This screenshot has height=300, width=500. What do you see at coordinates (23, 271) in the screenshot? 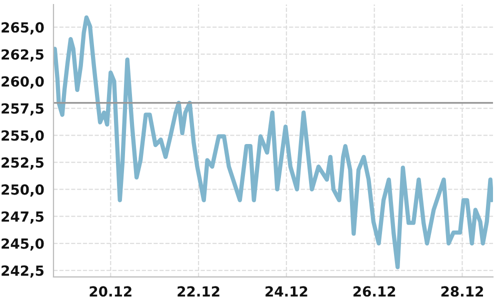
I see `y-tick-label: 242,5` at bounding box center [23, 271].